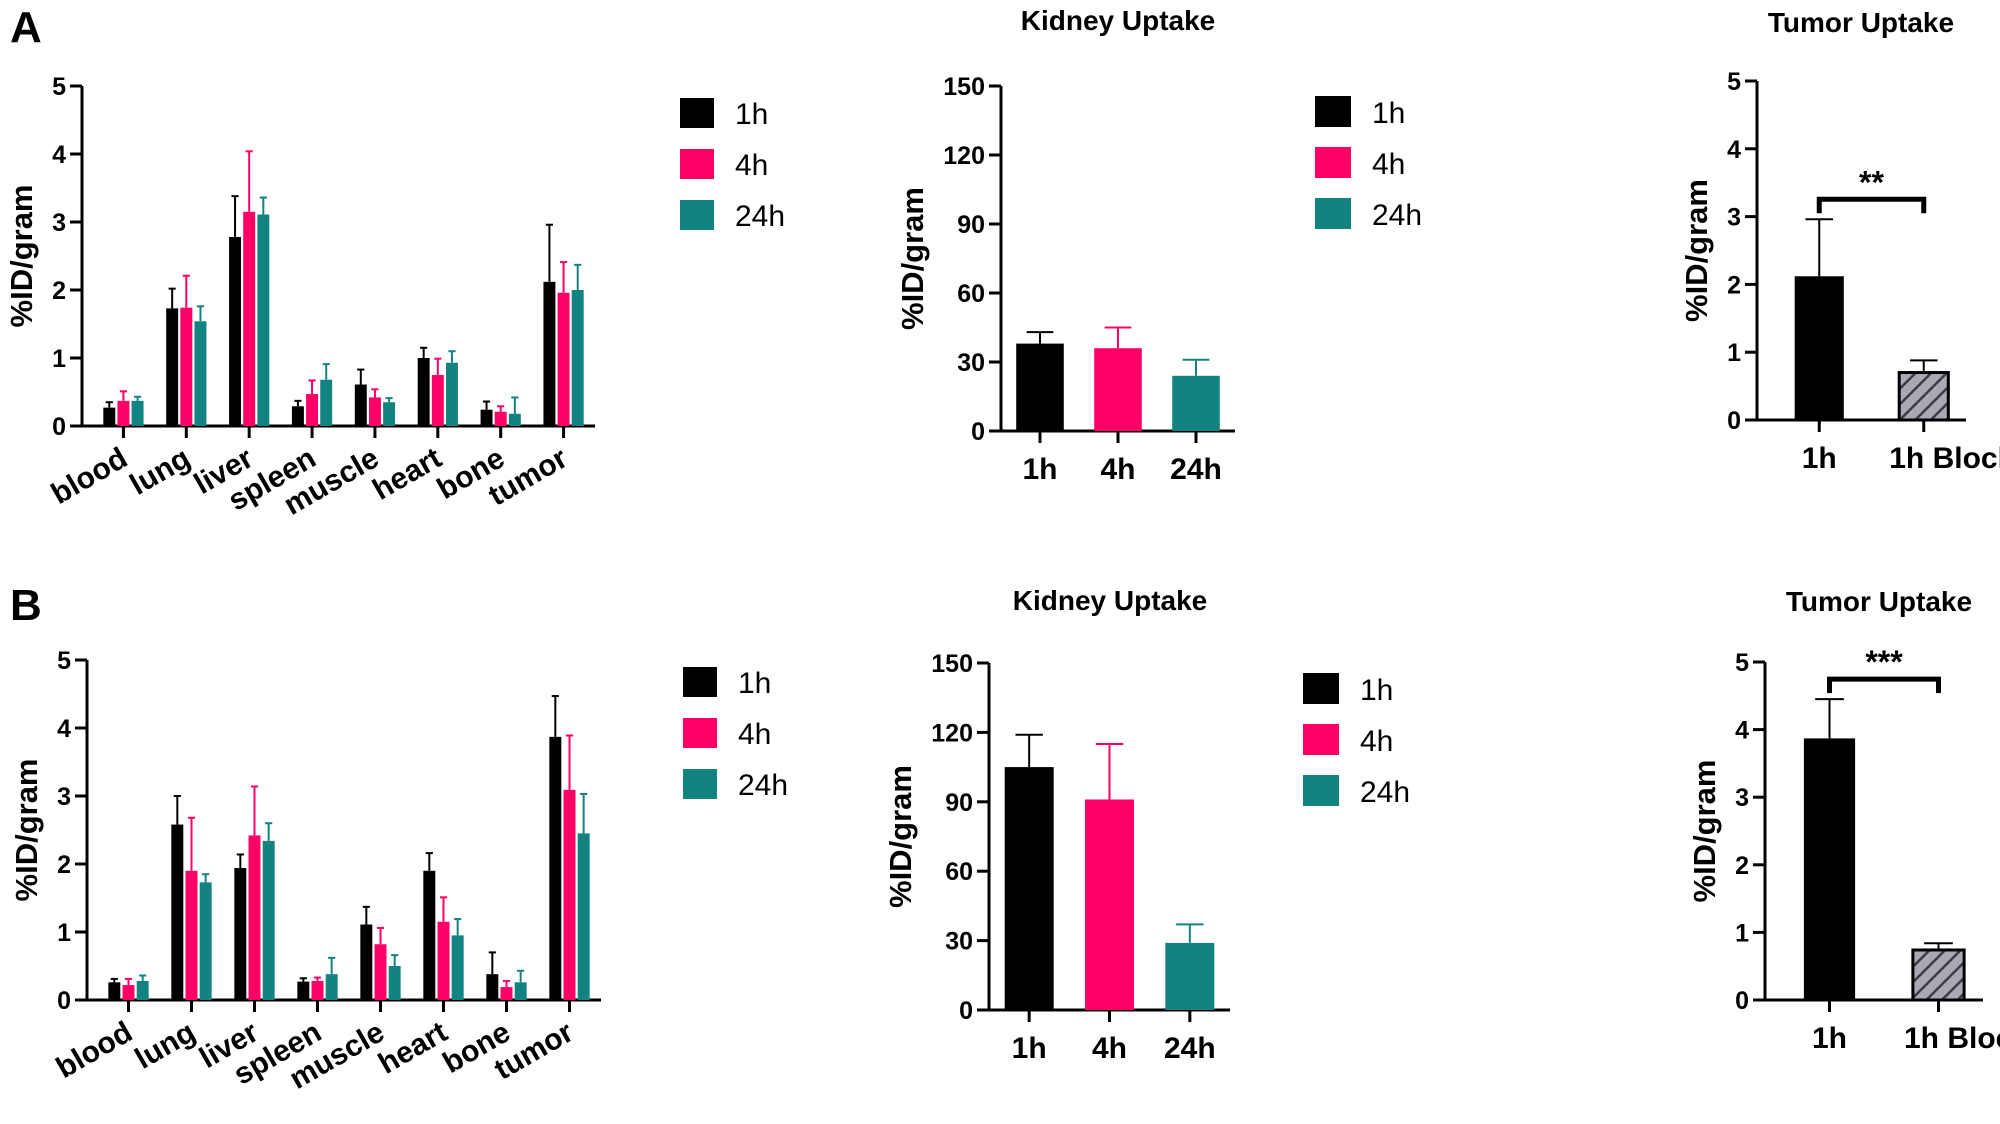  What do you see at coordinates (1952, 1038) in the screenshot?
I see `x-category-label: 1h Block` at bounding box center [1952, 1038].